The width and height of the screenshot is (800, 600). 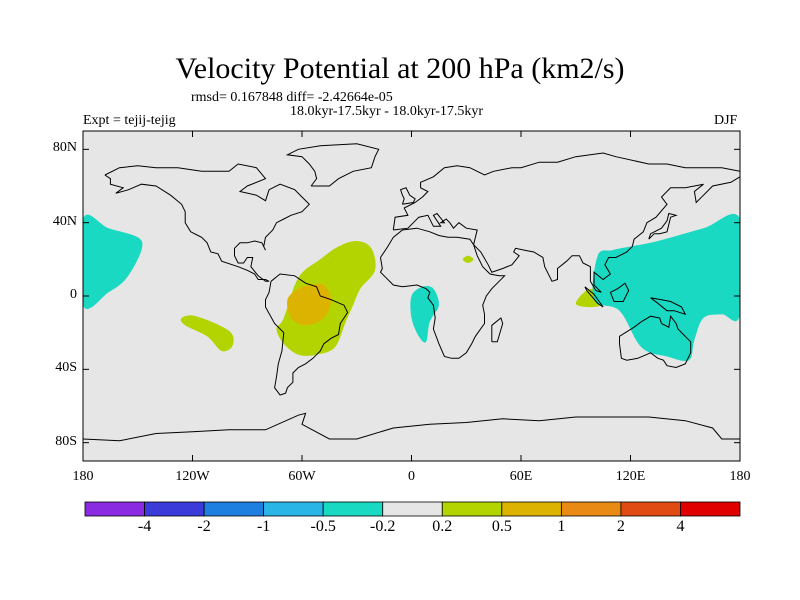 What do you see at coordinates (411, 476) in the screenshot?
I see `x-tick-label: 0` at bounding box center [411, 476].